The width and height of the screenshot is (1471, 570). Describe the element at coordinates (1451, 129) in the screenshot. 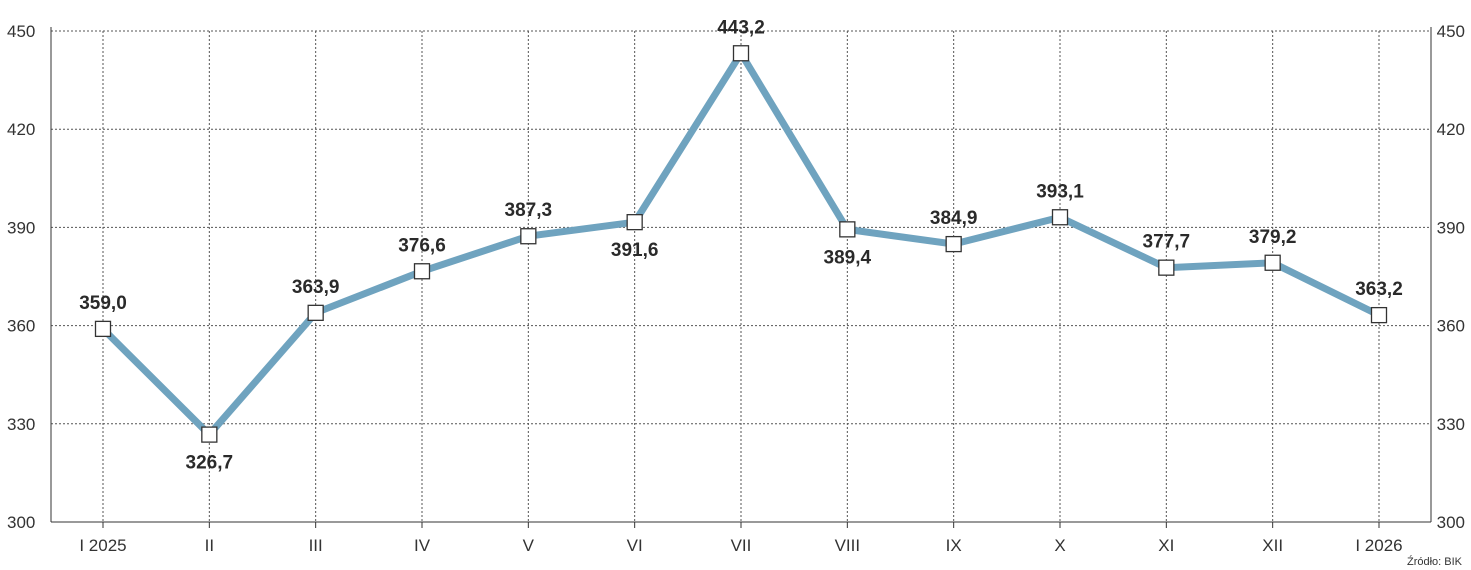

I see `y-tick-label-right: 420` at that location.